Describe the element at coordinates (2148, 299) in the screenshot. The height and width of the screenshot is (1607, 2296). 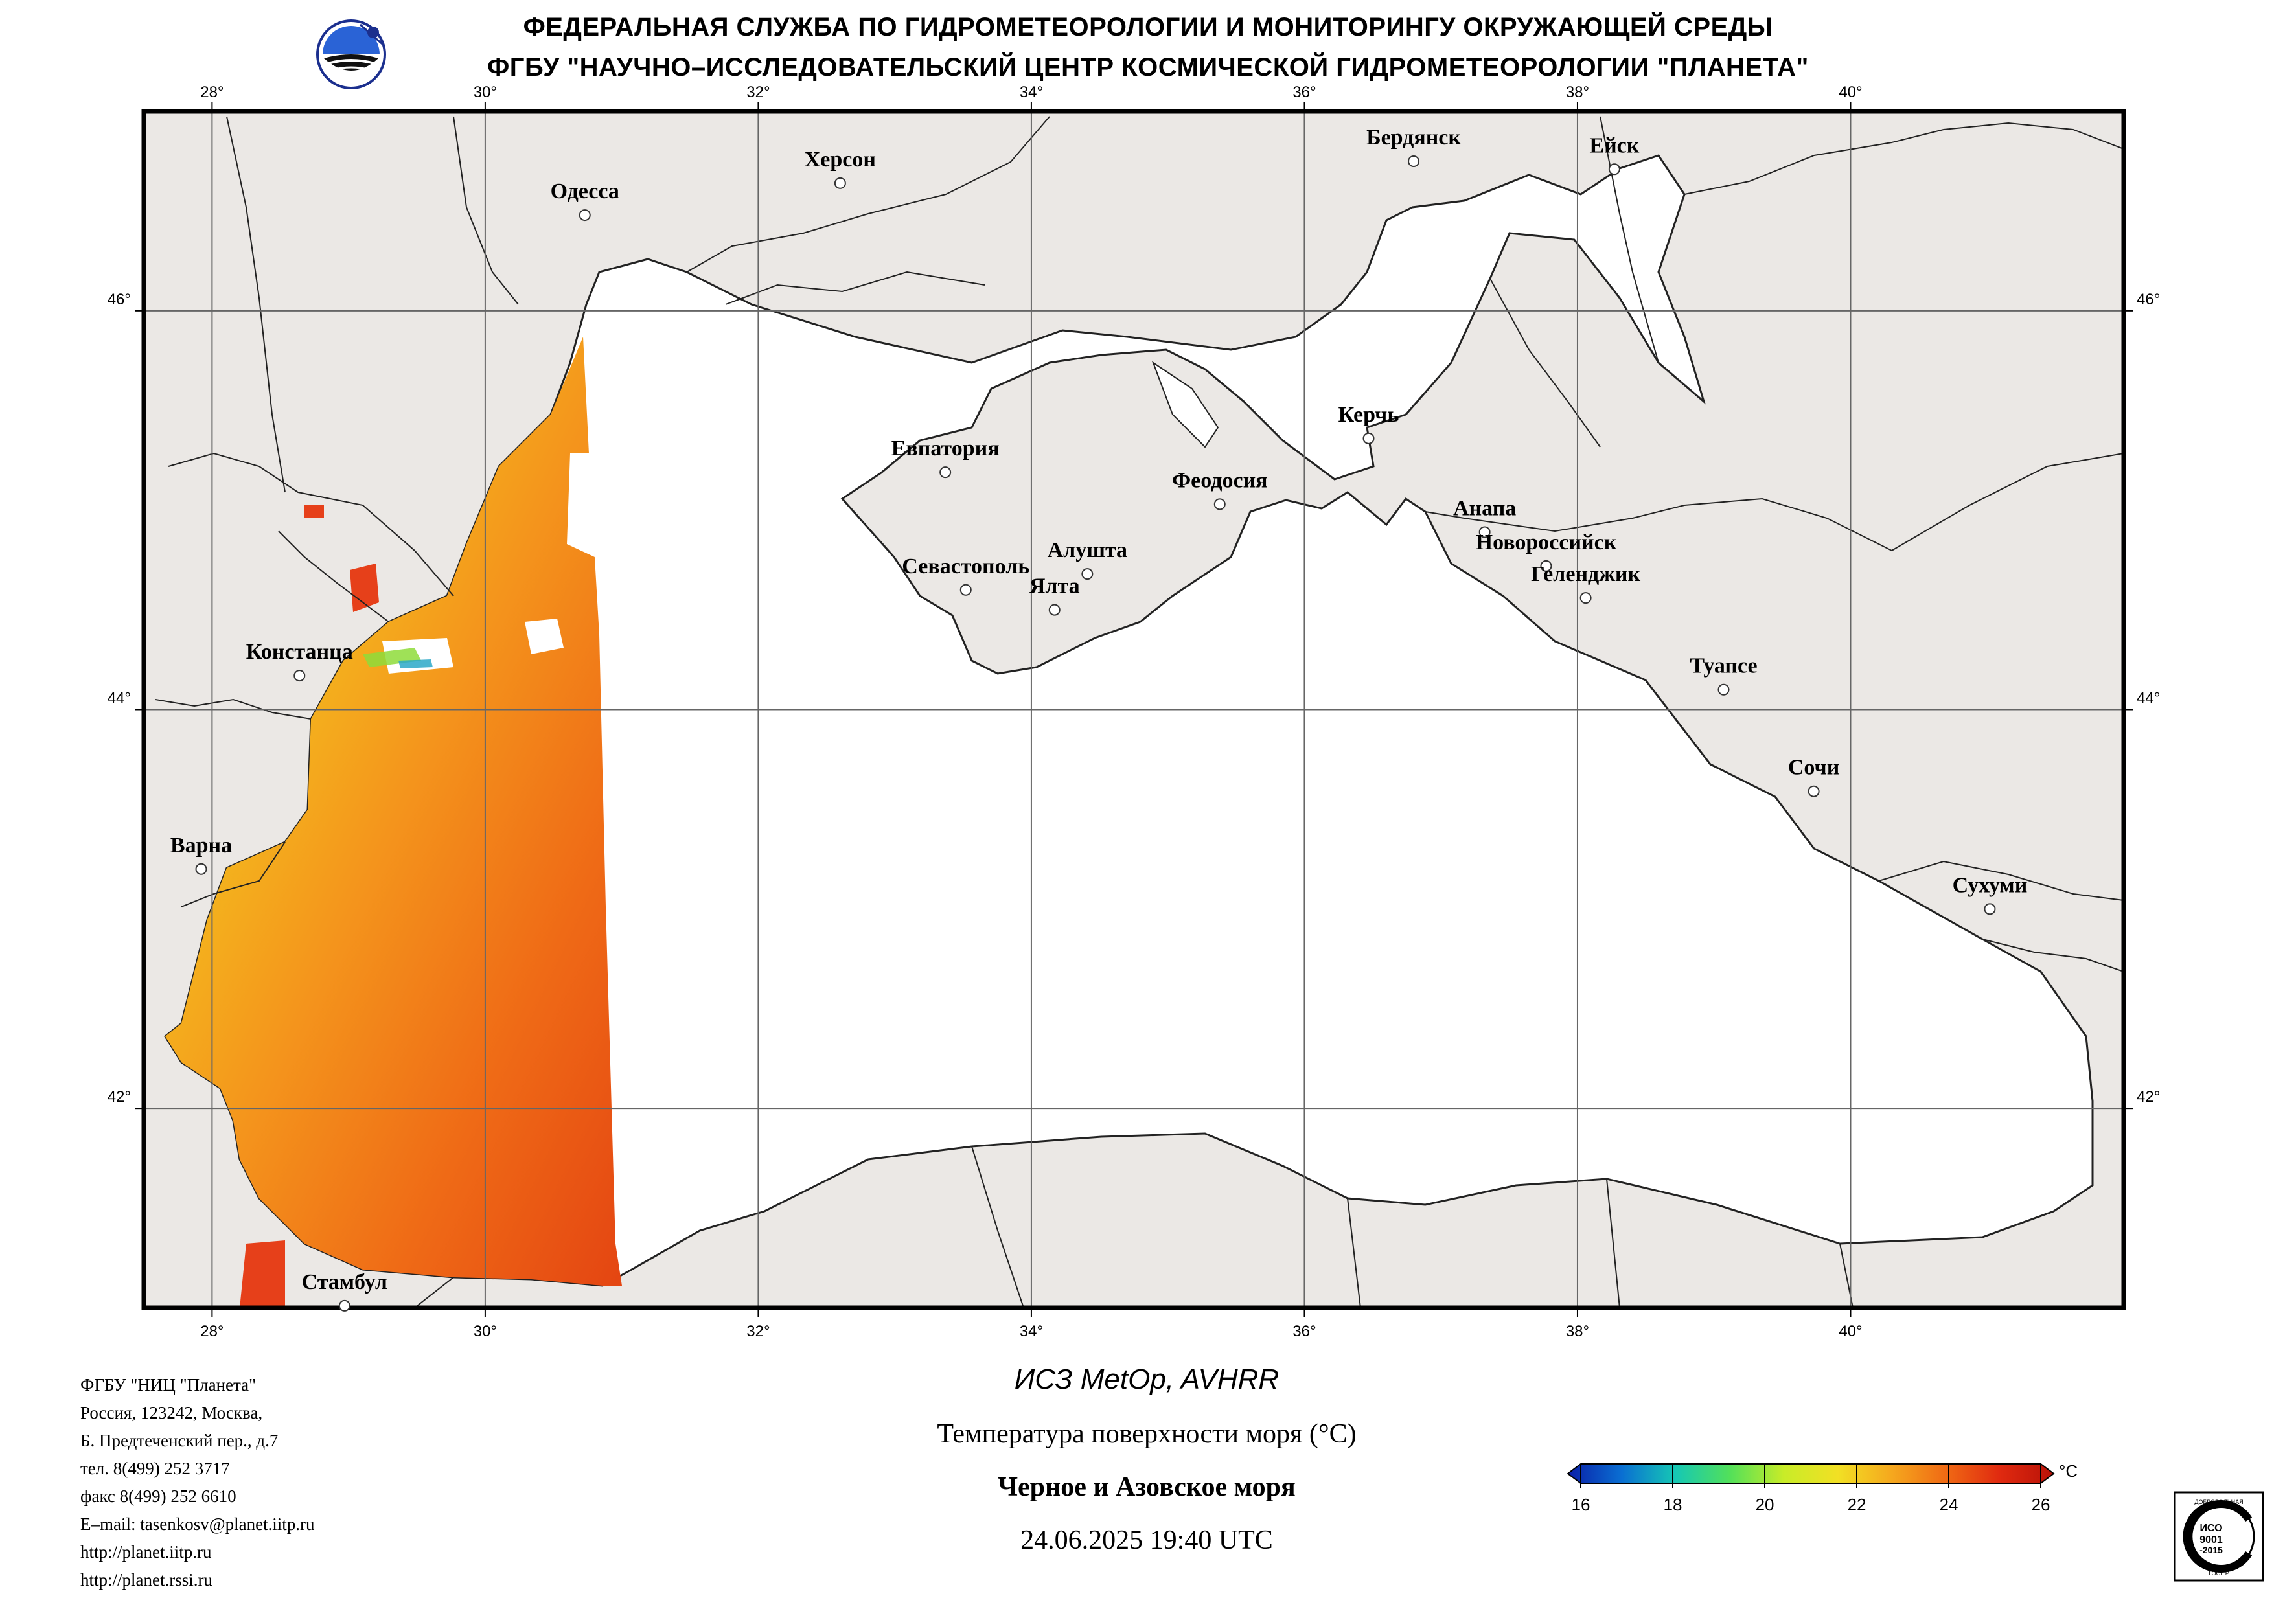
I see `lat-tick-label-right: 46°` at that location.